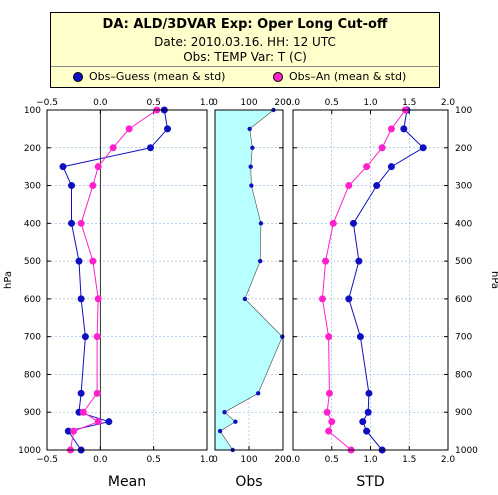 Image resolution: width=498 pixels, height=495 pixels. Describe the element at coordinates (409, 103) in the screenshot. I see `x-tick-label-top-std: 1.5` at that location.